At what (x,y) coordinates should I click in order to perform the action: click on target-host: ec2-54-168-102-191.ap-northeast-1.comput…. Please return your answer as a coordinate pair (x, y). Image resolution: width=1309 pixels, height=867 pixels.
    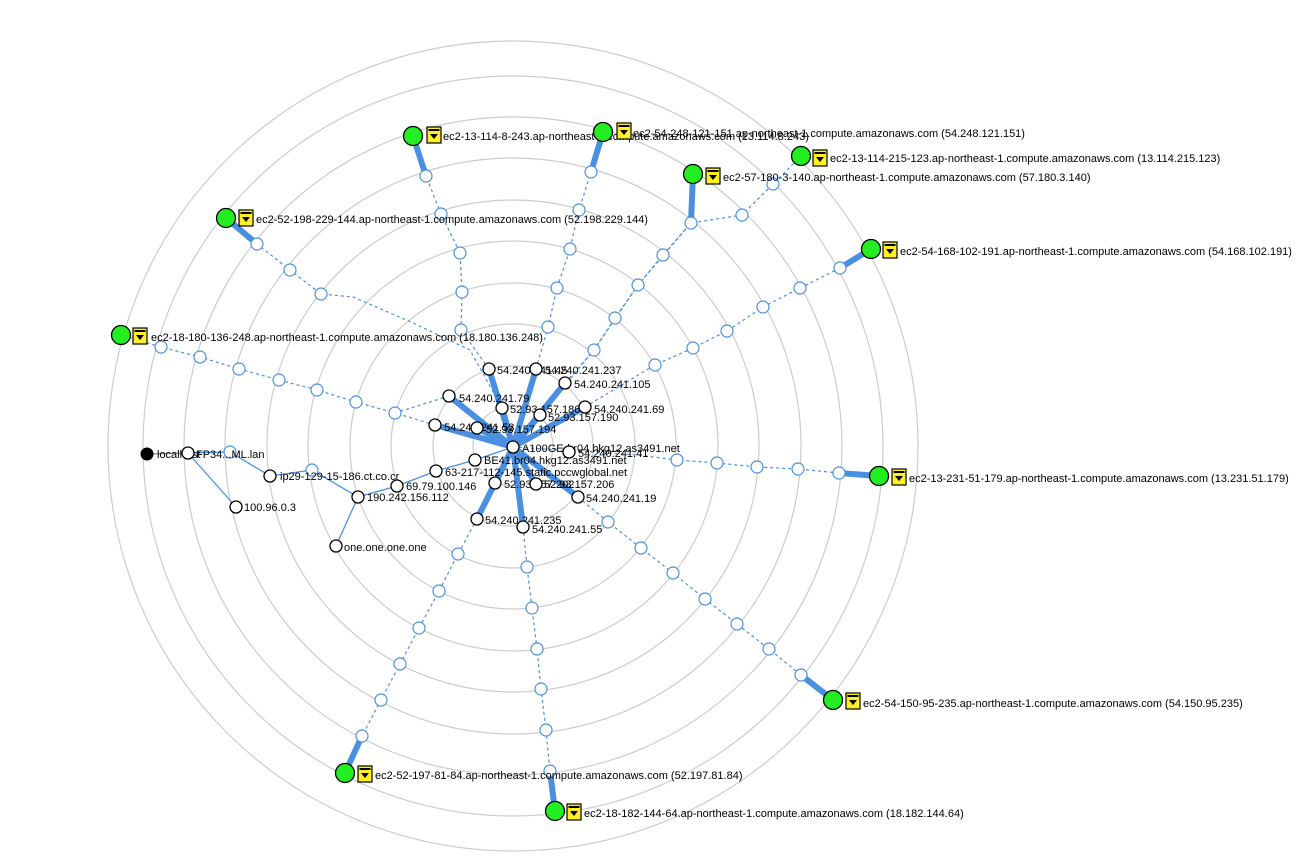
    Looking at the image, I should click on (1076, 249).